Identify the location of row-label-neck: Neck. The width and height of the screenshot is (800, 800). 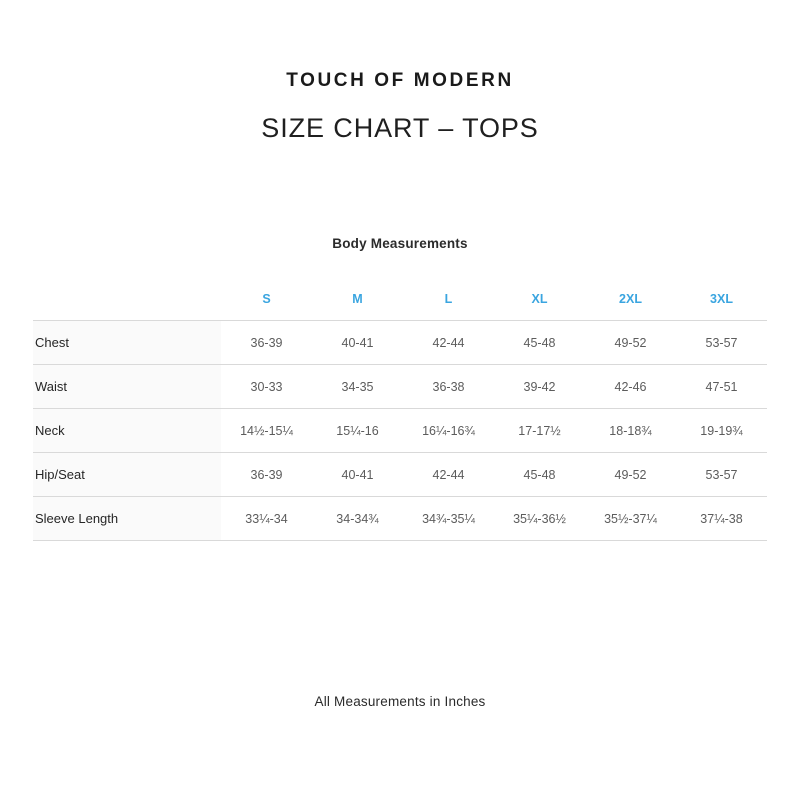
(127, 430).